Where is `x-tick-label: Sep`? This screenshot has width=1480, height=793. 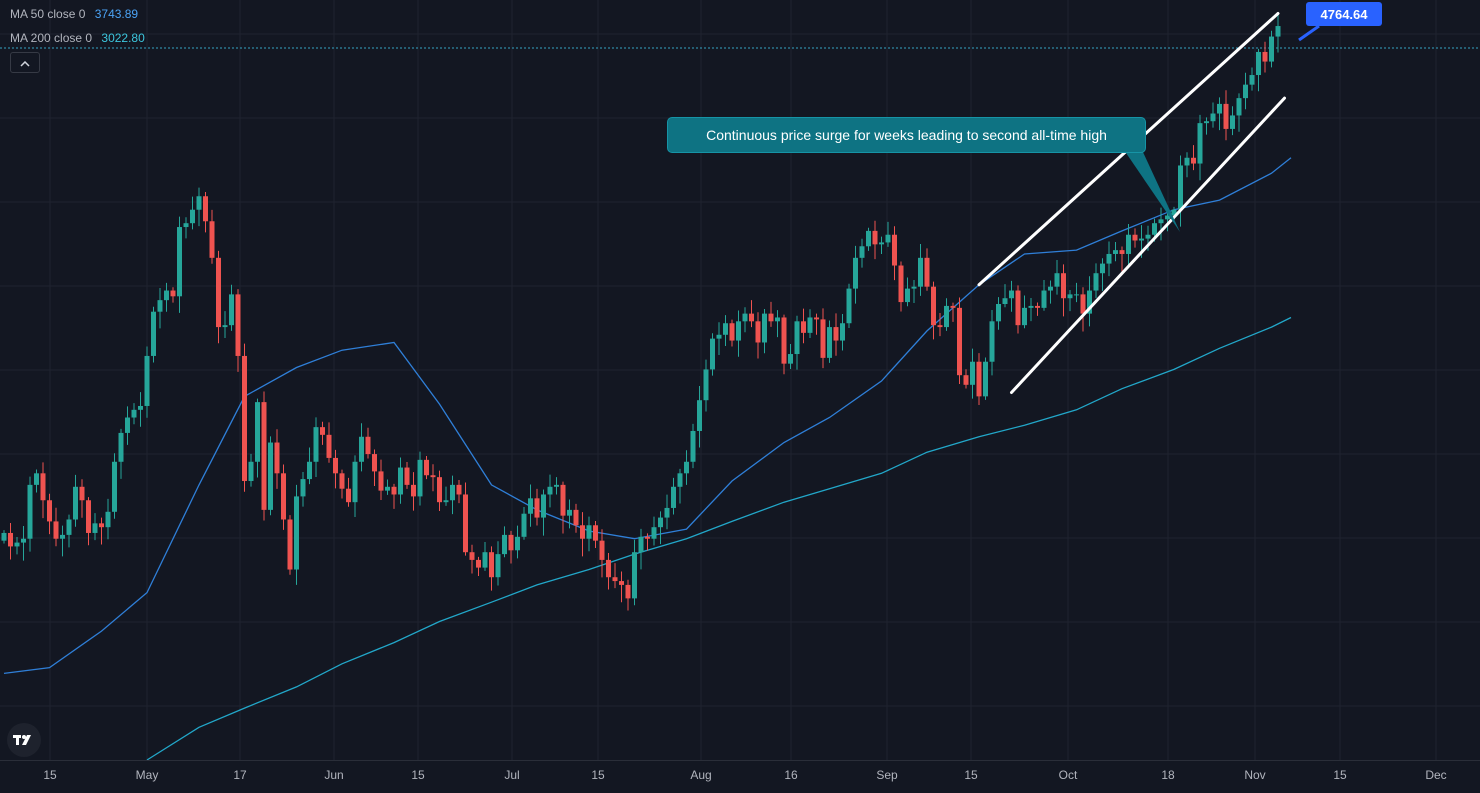 x-tick-label: Sep is located at coordinates (887, 775).